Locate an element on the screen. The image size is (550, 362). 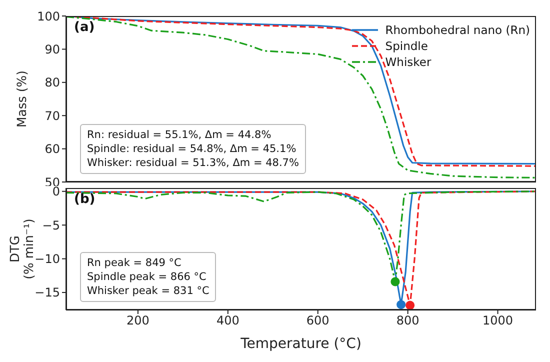
y-tick-label: 100 is located at coordinates (48, 16).